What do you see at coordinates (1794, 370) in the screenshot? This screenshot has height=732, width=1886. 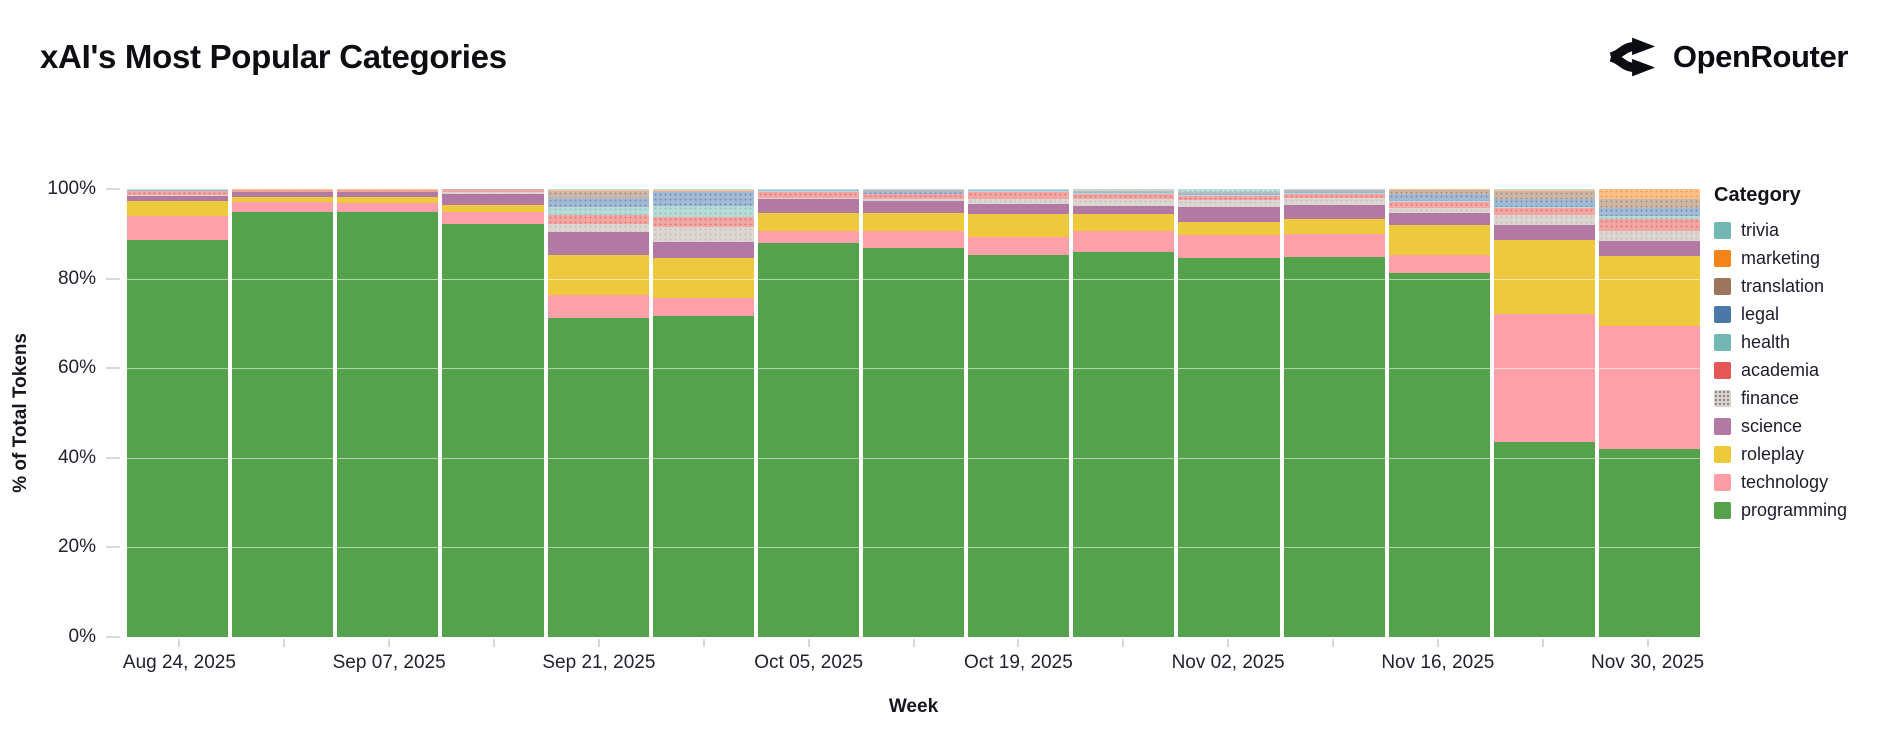 I see `legend-item-academia: academia` at bounding box center [1794, 370].